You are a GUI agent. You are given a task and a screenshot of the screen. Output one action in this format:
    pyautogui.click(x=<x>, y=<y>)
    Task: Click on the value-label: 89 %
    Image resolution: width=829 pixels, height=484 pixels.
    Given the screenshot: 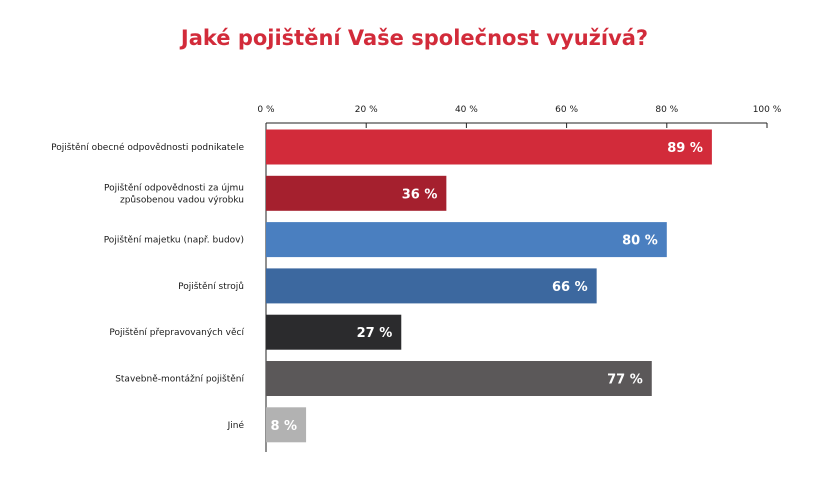 What is the action you would take?
    pyautogui.click(x=685, y=148)
    